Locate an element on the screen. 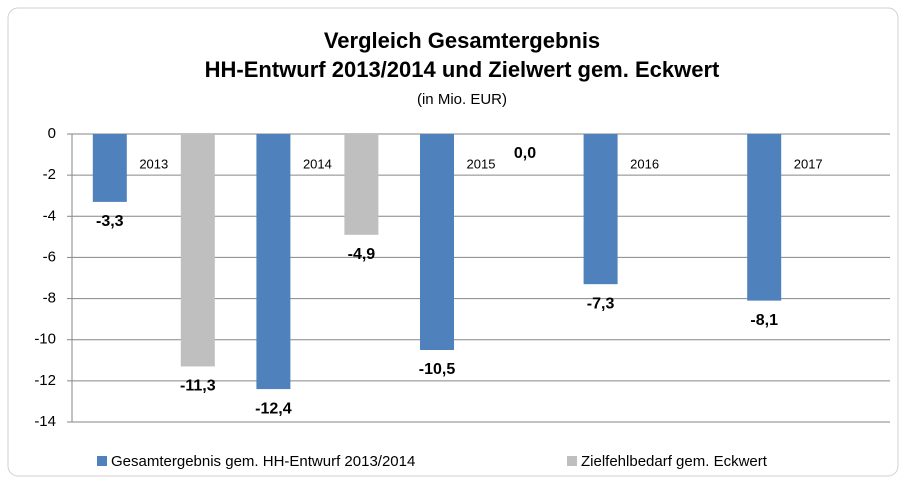 The image size is (906, 481). x-tick-label: 2017 is located at coordinates (808, 163).